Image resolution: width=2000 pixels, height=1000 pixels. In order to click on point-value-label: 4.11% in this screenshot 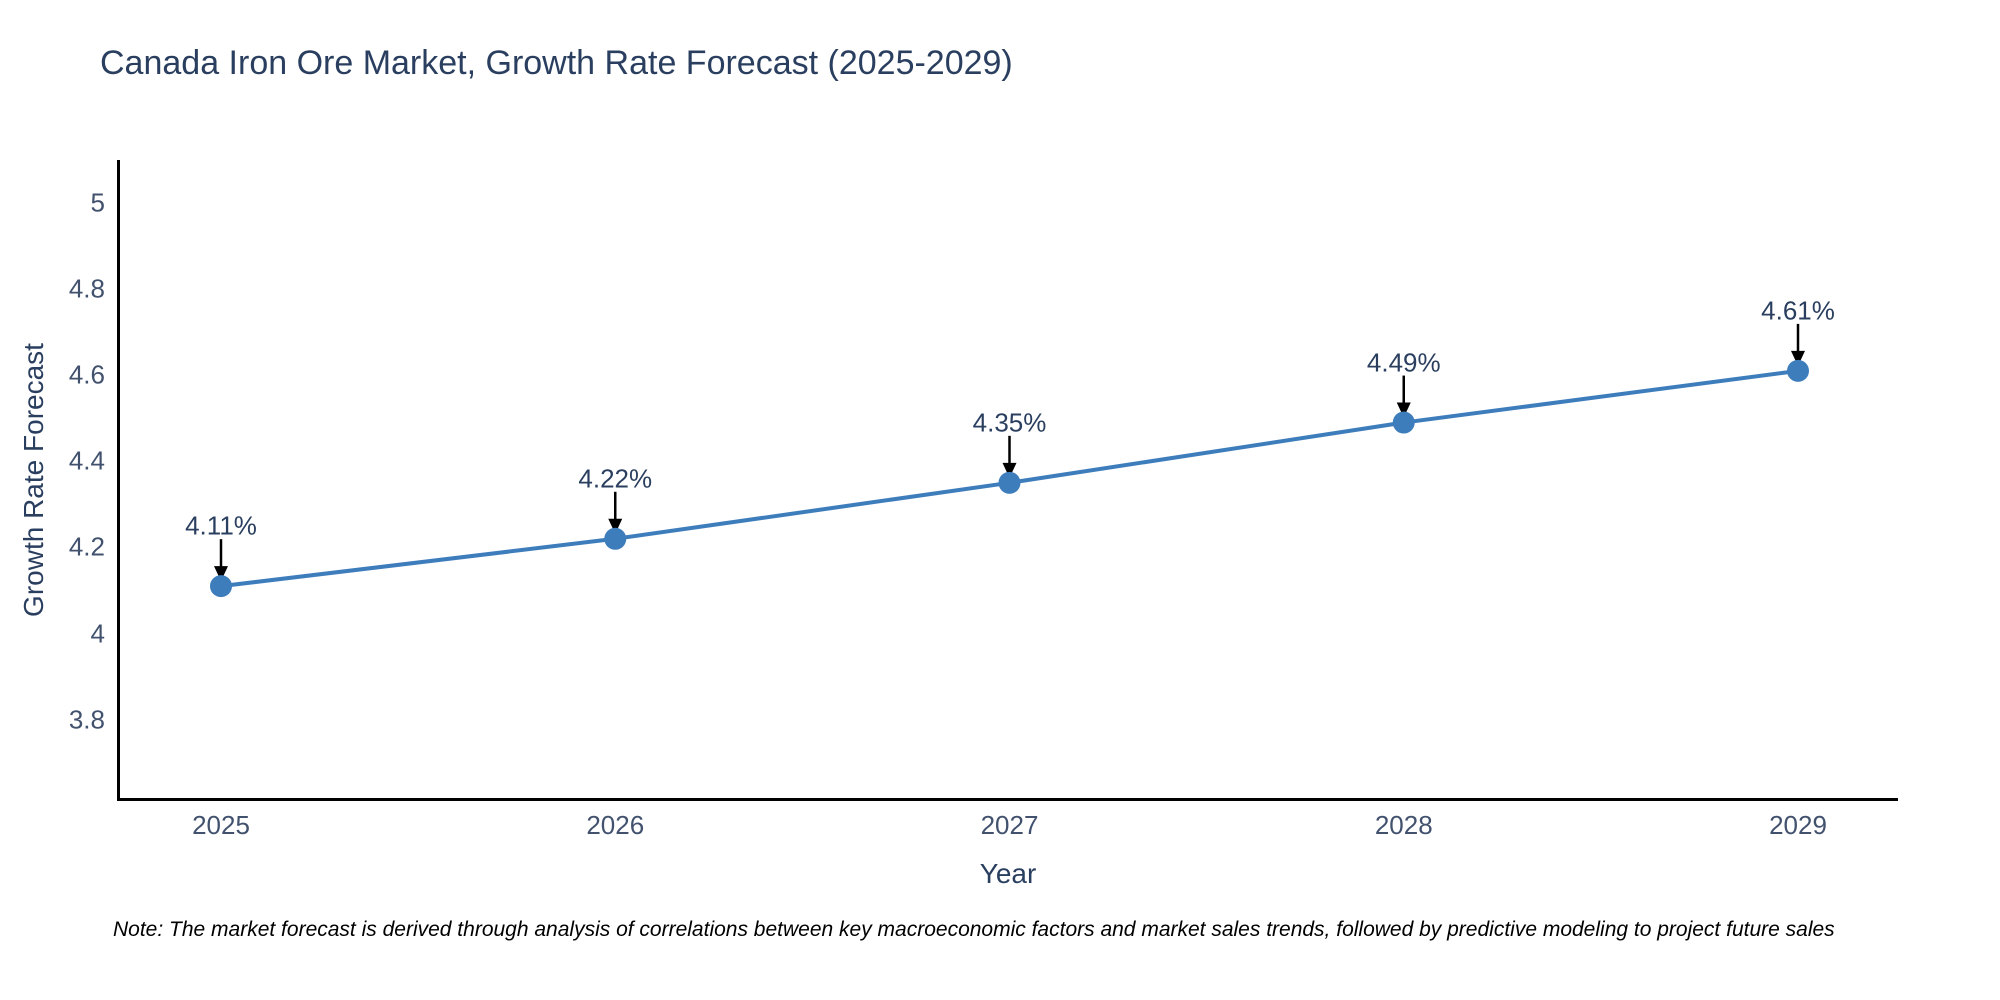, I will do `click(221, 525)`.